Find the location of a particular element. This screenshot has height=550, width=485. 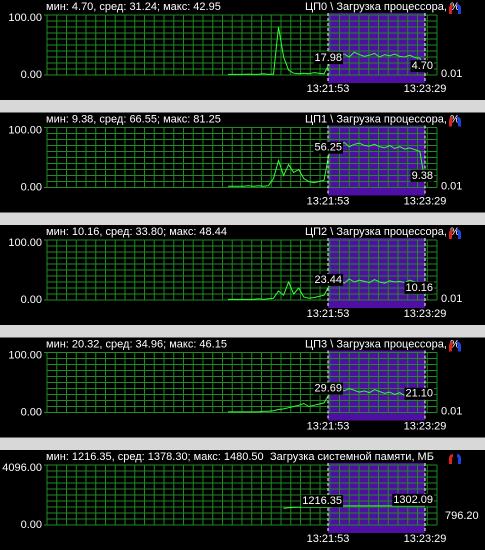

marker-value: 21.10 is located at coordinates (419, 394).